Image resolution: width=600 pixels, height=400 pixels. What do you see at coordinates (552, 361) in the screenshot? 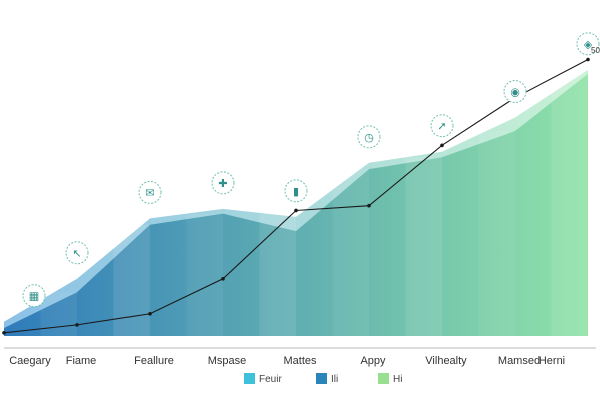
I see `x-tick-label: Herni` at bounding box center [552, 361].